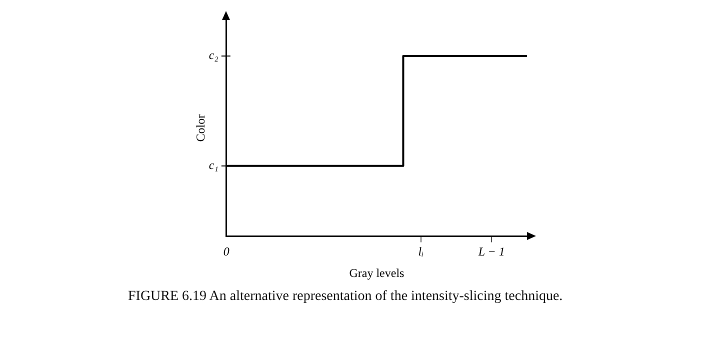  I want to click on x-tick-label: L − 1, so click(491, 251).